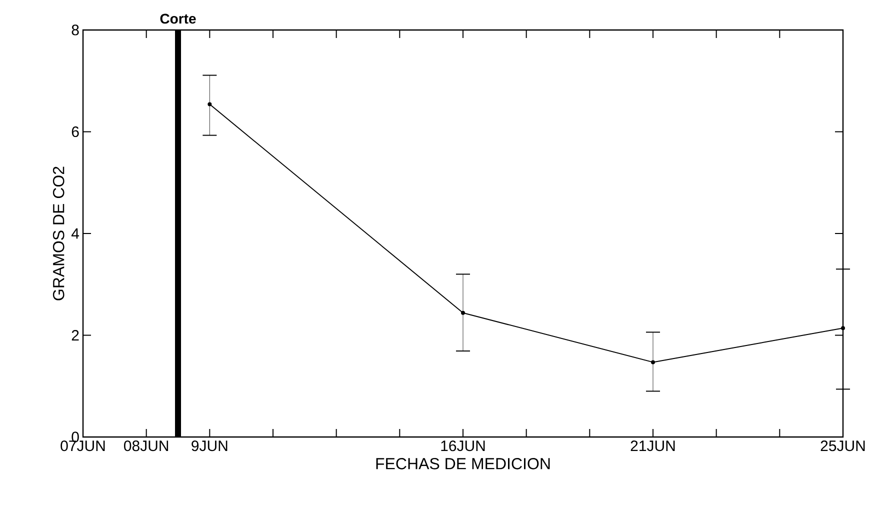 The height and width of the screenshot is (506, 881). I want to click on y-axis-title: GRAMOS DE CO2, so click(58, 233).